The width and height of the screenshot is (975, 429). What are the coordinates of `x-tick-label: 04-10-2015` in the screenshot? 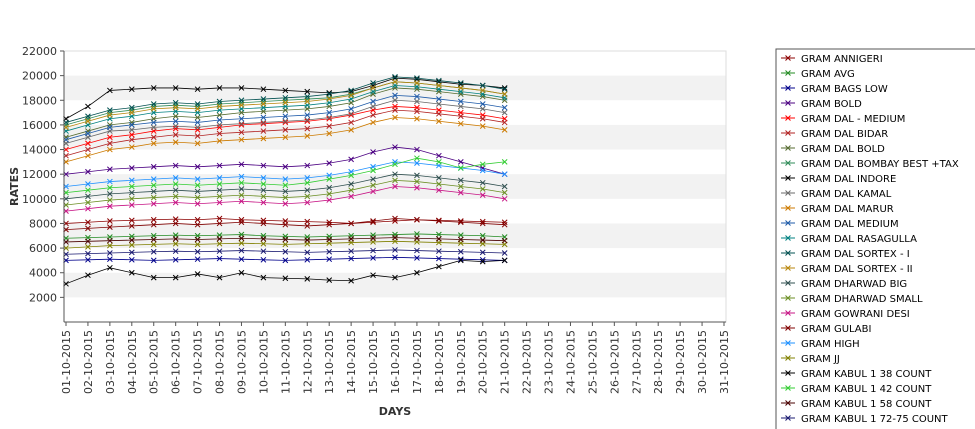 It's located at (132, 362).